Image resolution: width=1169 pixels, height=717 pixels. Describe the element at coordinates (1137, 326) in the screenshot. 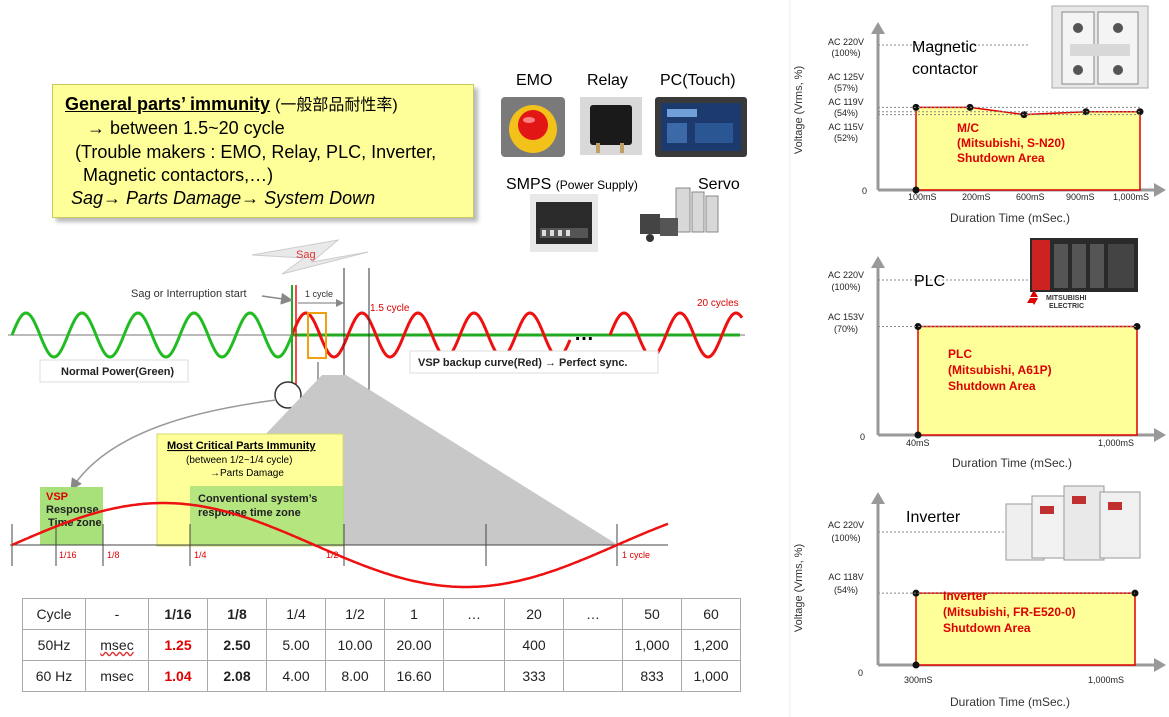

I see `data-point` at that location.